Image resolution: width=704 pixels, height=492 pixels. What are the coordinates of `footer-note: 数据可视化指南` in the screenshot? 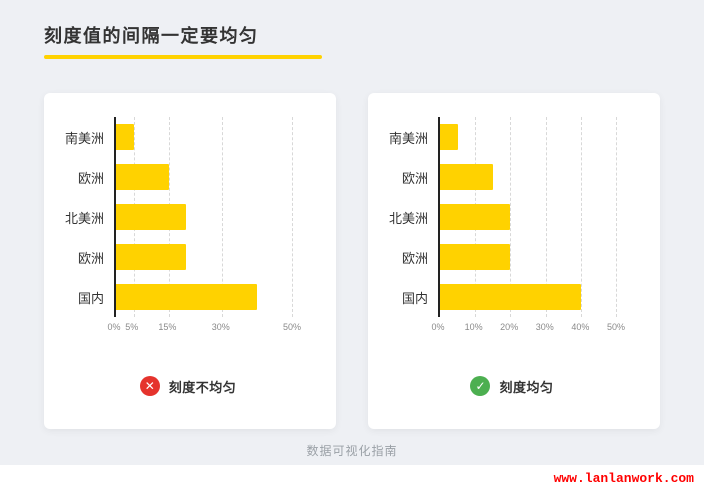 It's located at (352, 451).